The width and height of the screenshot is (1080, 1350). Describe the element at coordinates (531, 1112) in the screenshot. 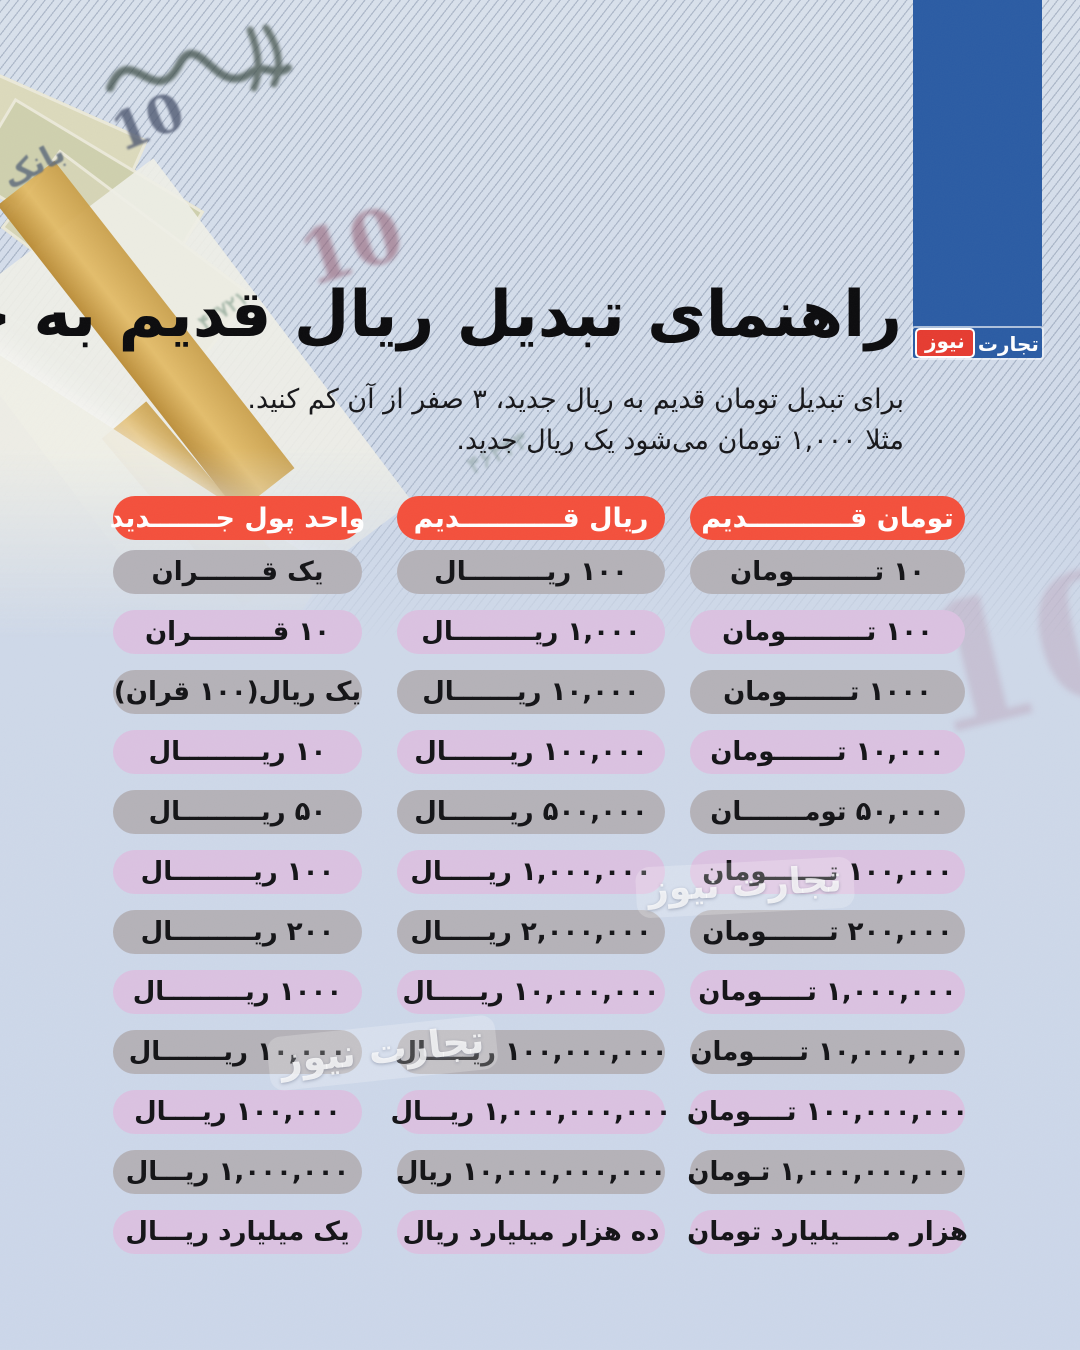

I see `cell-old-rial: ۱,۰۰۰,۰۰۰,۰۰۰ ریـــال` at that location.